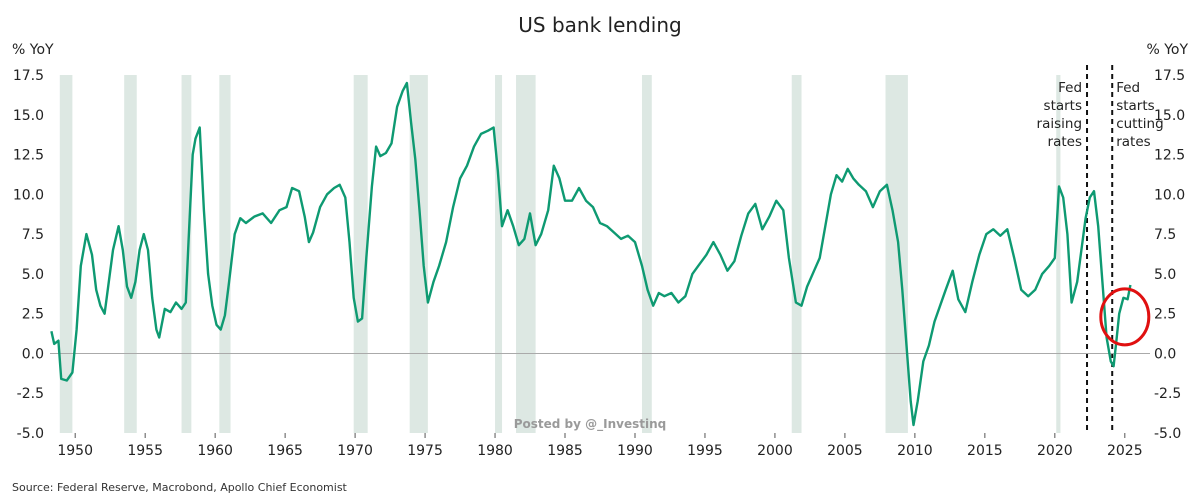 The height and width of the screenshot is (499, 1200). Describe the element at coordinates (1139, 124) in the screenshot. I see `annotation-1-line-2: cutting` at that location.